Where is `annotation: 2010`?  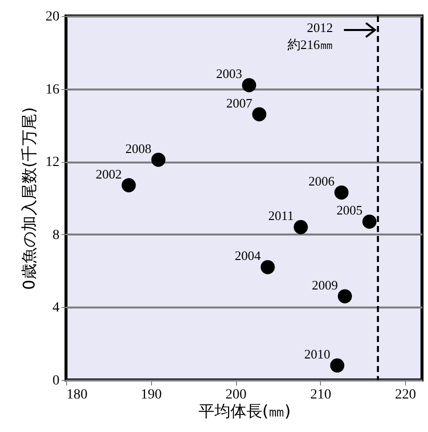
annotation: 2010 is located at coordinates (317, 354).